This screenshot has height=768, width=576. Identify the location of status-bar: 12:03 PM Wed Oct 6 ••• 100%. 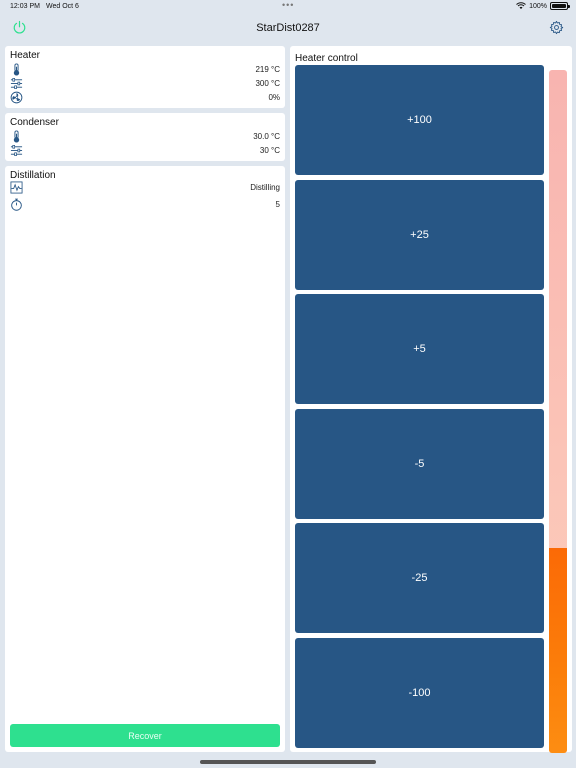
(288, 7).